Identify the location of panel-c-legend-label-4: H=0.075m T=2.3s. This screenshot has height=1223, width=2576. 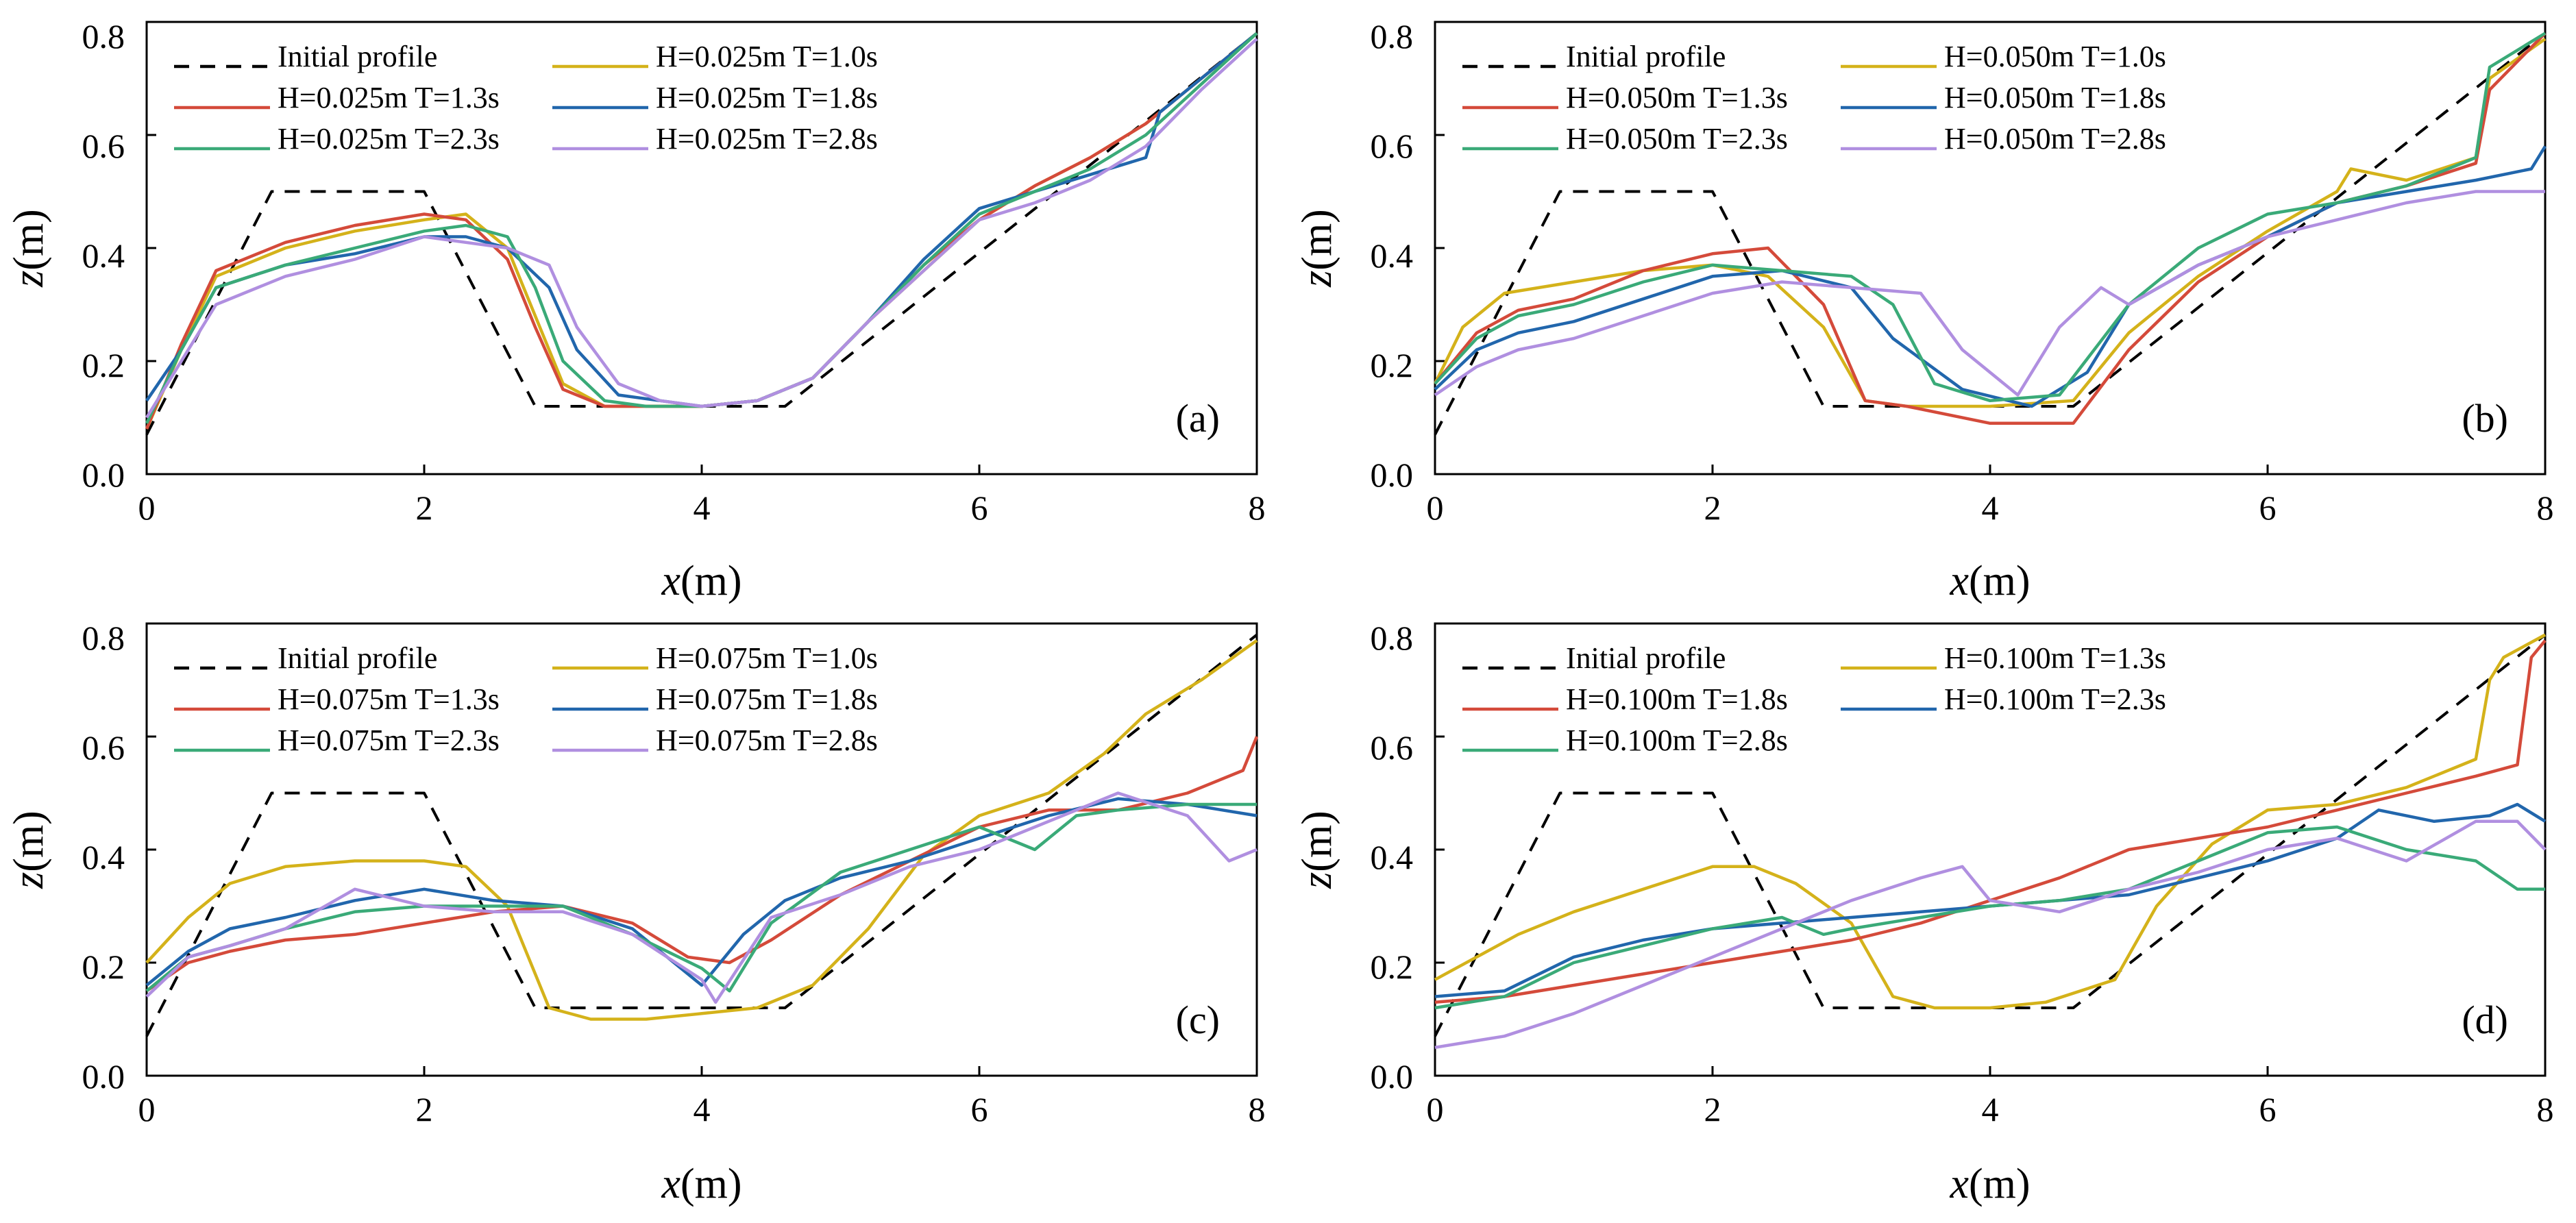
(389, 740).